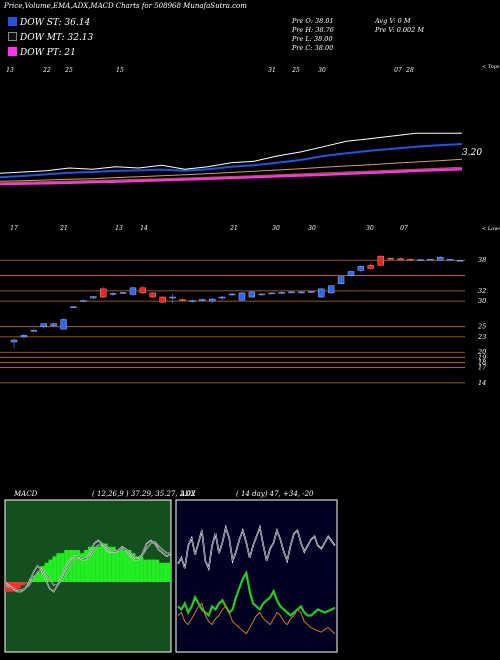  What do you see at coordinates (404, 228) in the screenshot?
I see `ema-bottom-date-label: 07` at bounding box center [404, 228].